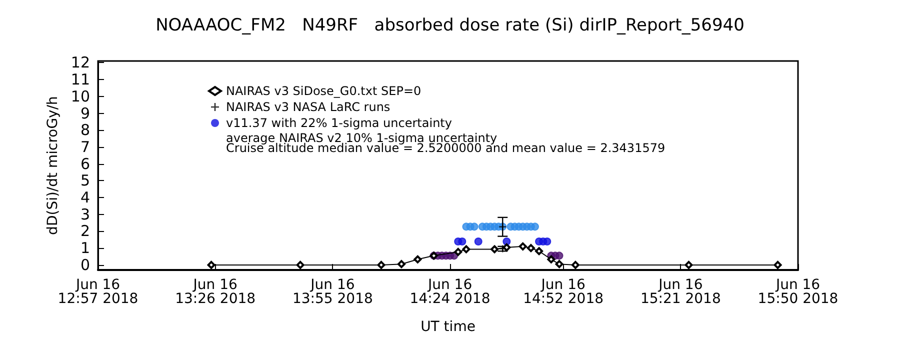  I want to click on y-tick-label: 6, so click(85, 163).